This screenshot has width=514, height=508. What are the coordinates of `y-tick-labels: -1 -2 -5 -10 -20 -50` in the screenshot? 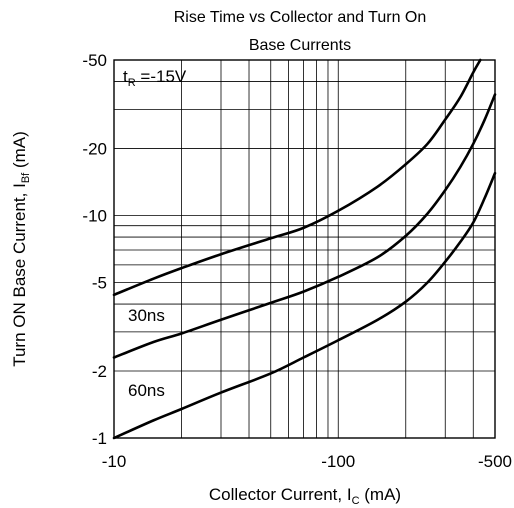 It's located at (94, 249).